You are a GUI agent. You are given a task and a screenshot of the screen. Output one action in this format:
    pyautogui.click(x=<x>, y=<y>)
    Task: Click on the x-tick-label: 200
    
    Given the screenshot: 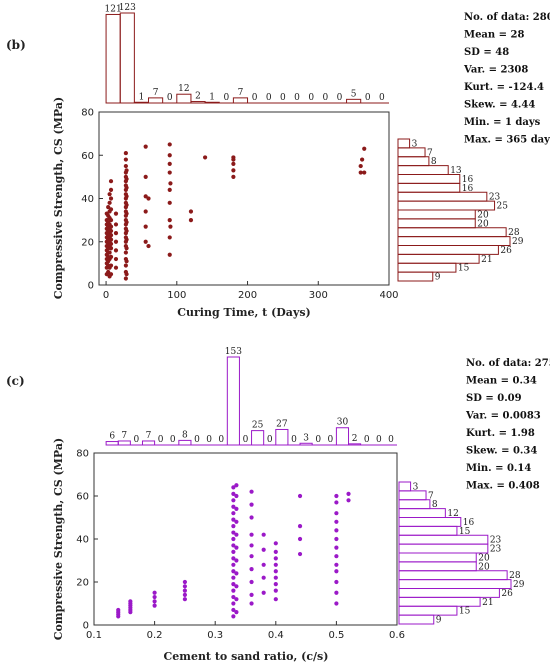 What is the action you would take?
    pyautogui.click(x=247, y=295)
    